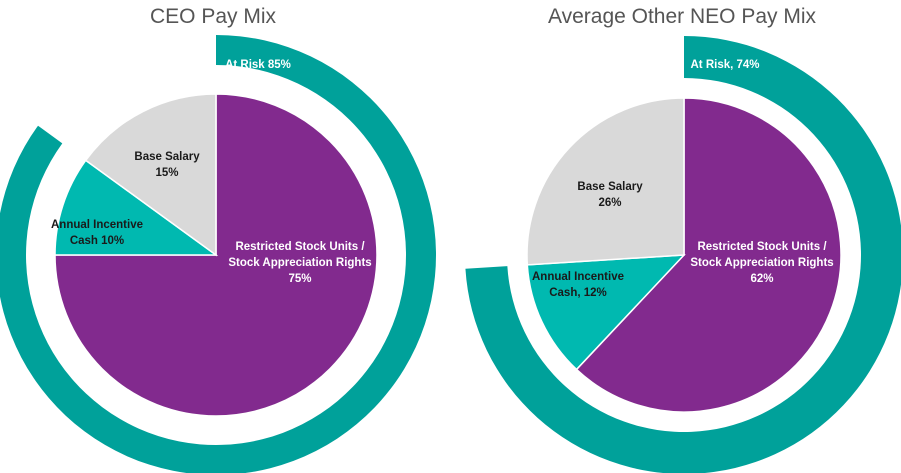 This screenshot has width=901, height=473. Describe the element at coordinates (578, 293) in the screenshot. I see `slice-label-2-line-2: Cash, 12%` at that location.